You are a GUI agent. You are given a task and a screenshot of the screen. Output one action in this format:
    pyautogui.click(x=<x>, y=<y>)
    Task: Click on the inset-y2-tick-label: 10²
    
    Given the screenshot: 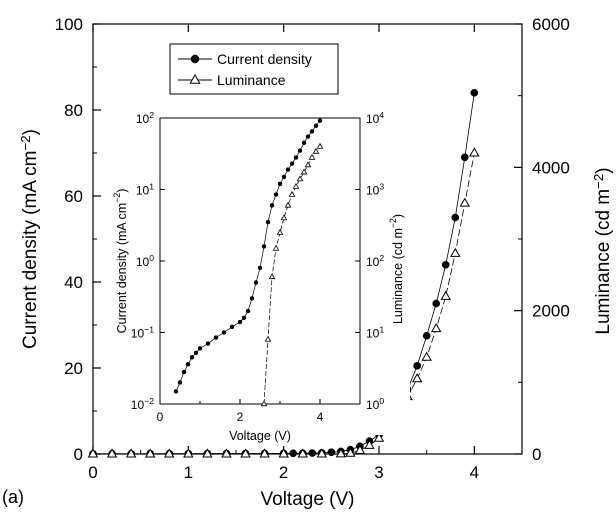 What is the action you would take?
    pyautogui.click(x=375, y=261)
    